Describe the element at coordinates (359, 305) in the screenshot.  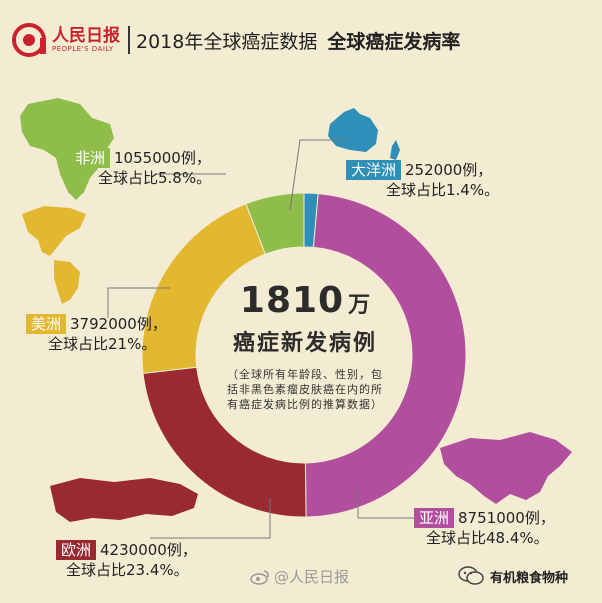
I see `total-unit: 万` at that location.